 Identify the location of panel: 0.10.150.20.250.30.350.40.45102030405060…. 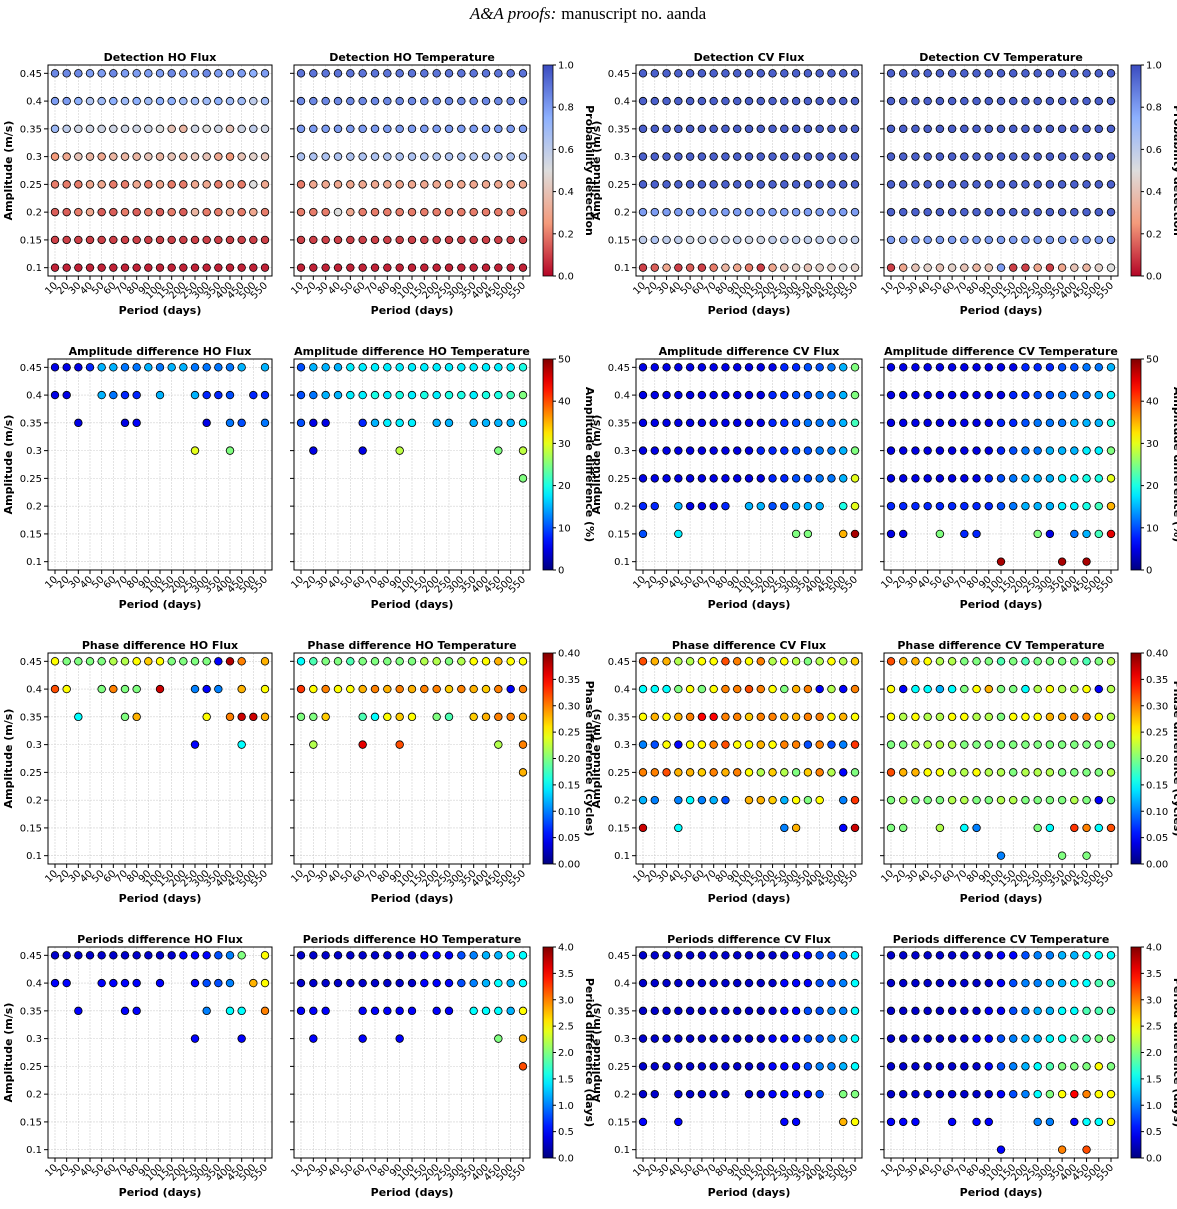
(137, 478).